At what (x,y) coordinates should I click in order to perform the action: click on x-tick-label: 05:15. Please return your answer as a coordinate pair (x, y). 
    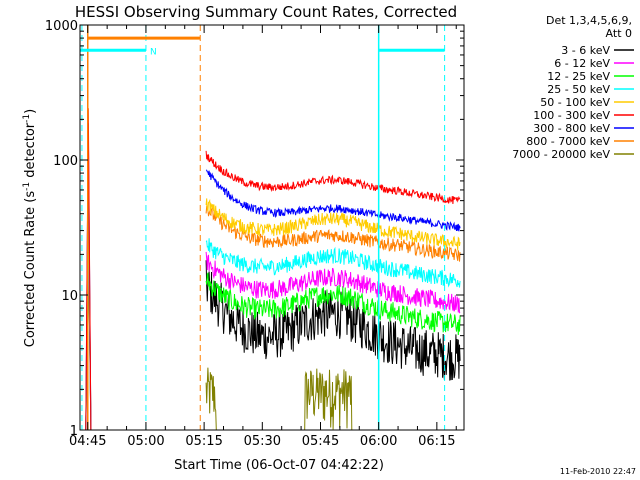
    Looking at the image, I should click on (203, 441).